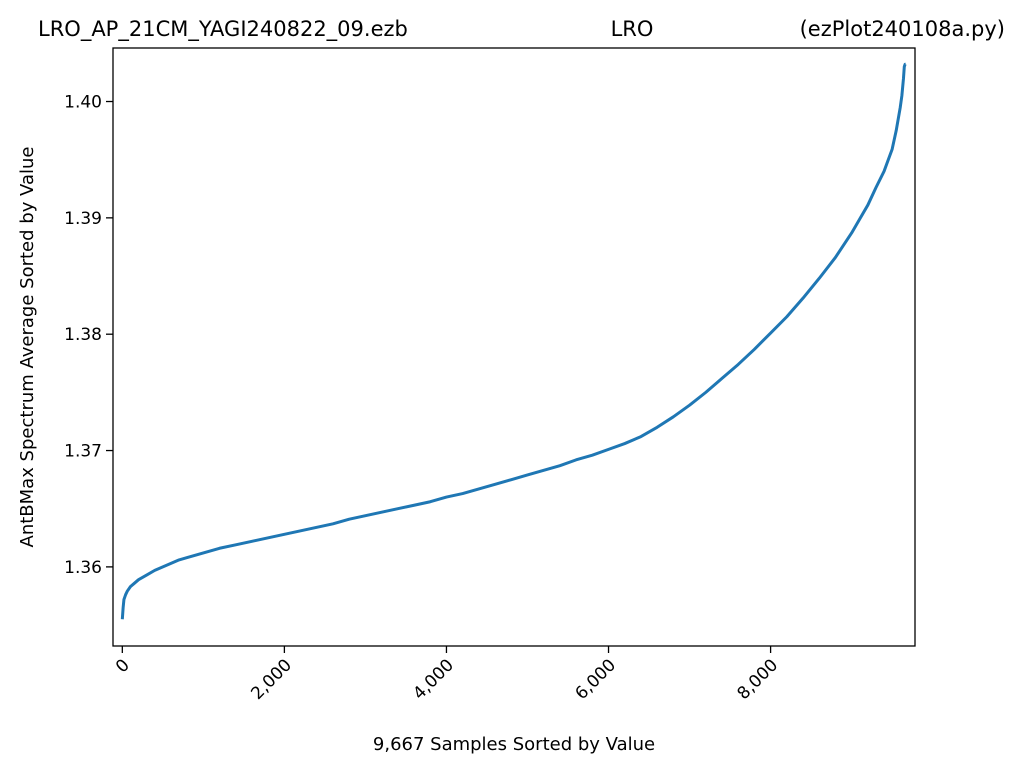 This screenshot has height=771, width=1024. Describe the element at coordinates (83, 568) in the screenshot. I see `y-tick-label: 1.36` at that location.